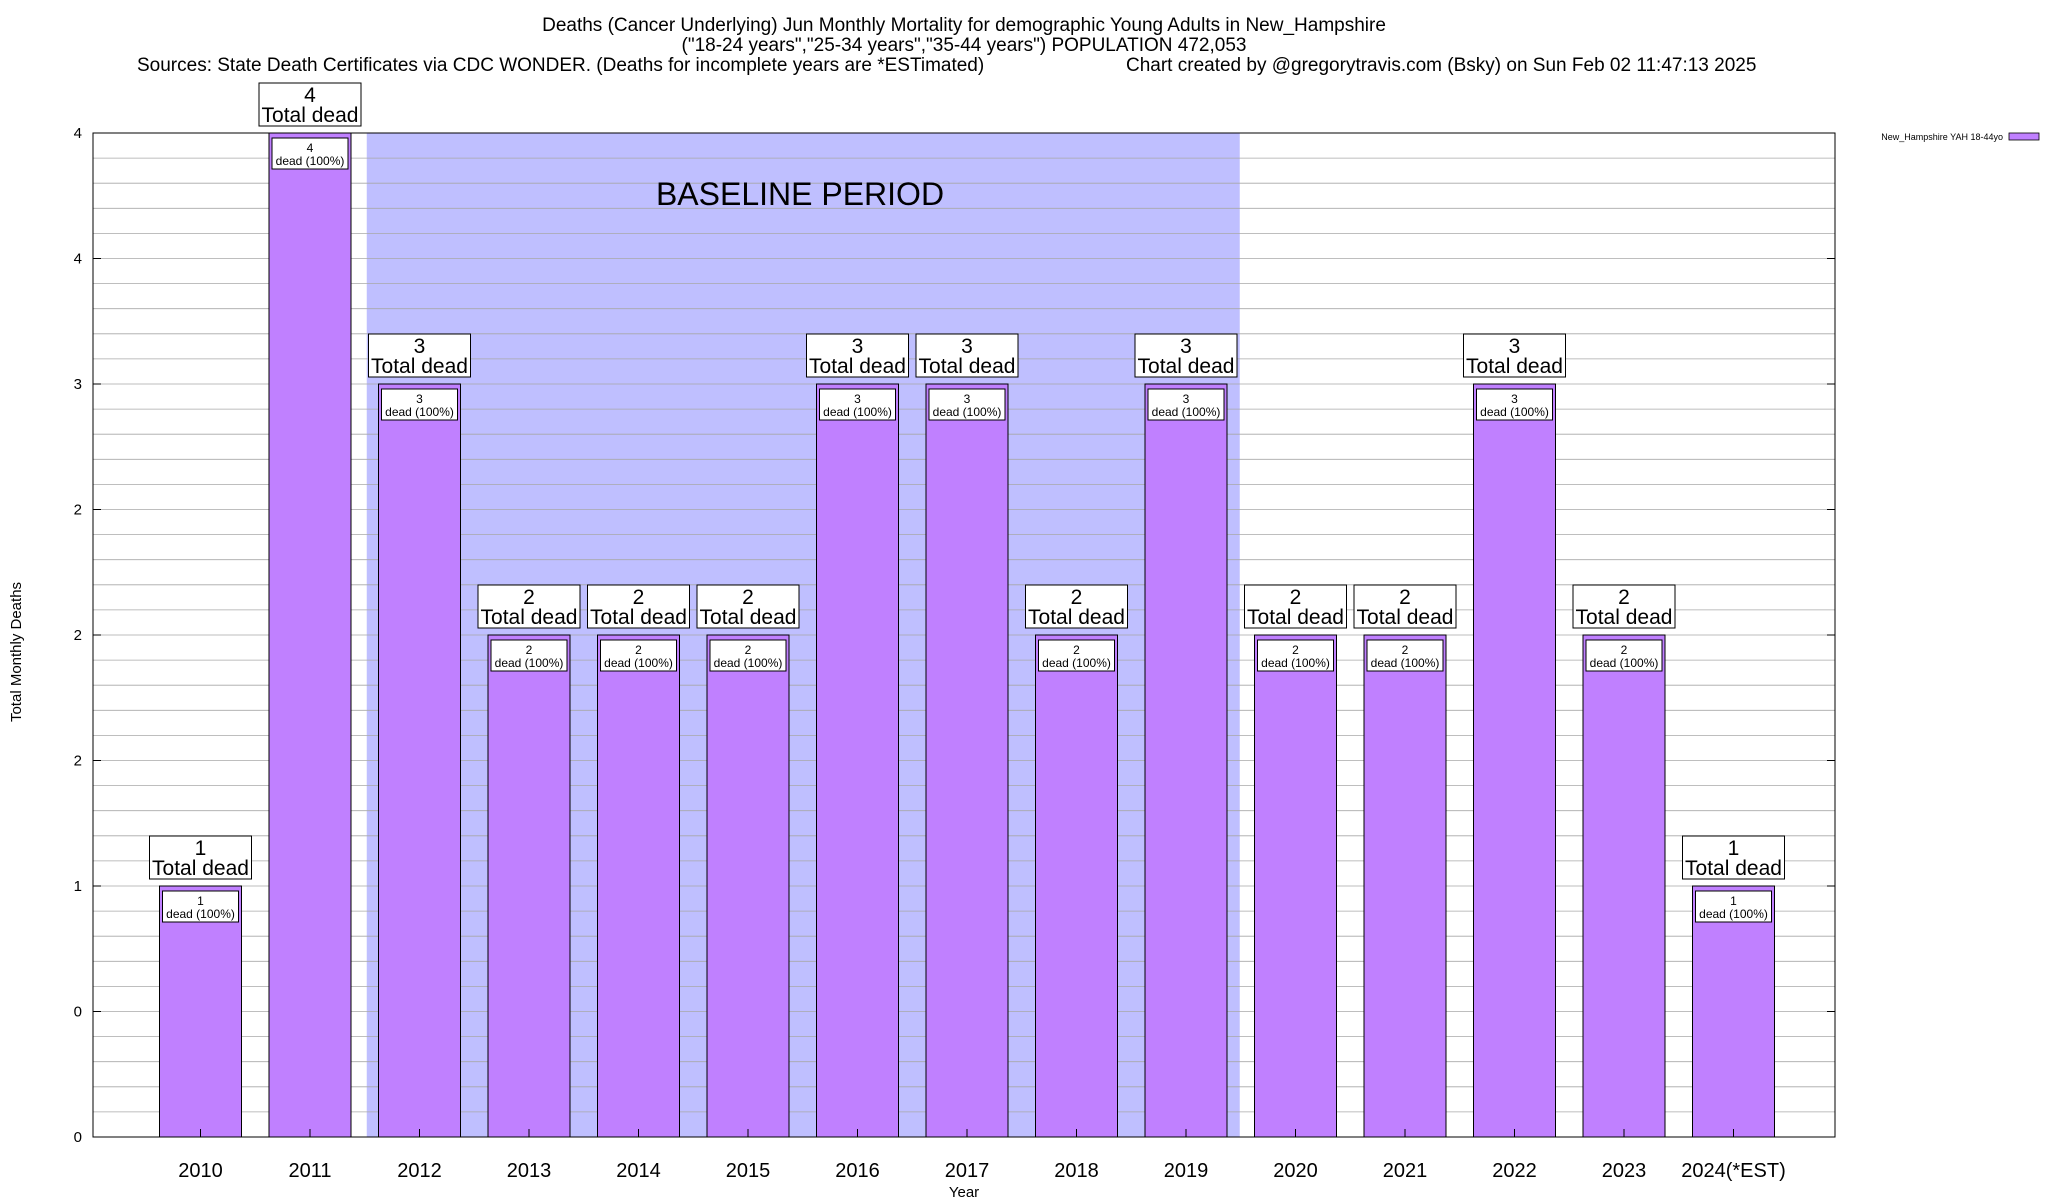  I want to click on inner-value-label: 4, so click(310, 148).